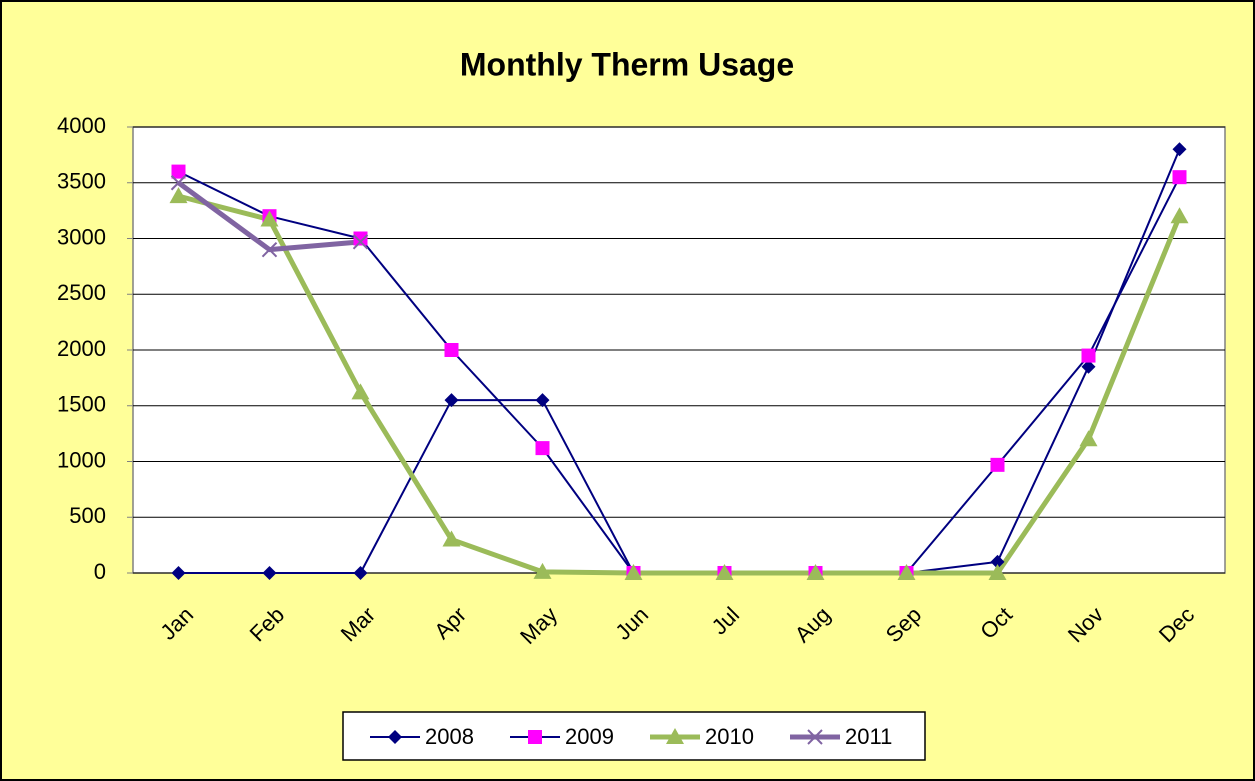 The width and height of the screenshot is (1255, 781). Describe the element at coordinates (729, 736) in the screenshot. I see `legend-label: 2010` at that location.